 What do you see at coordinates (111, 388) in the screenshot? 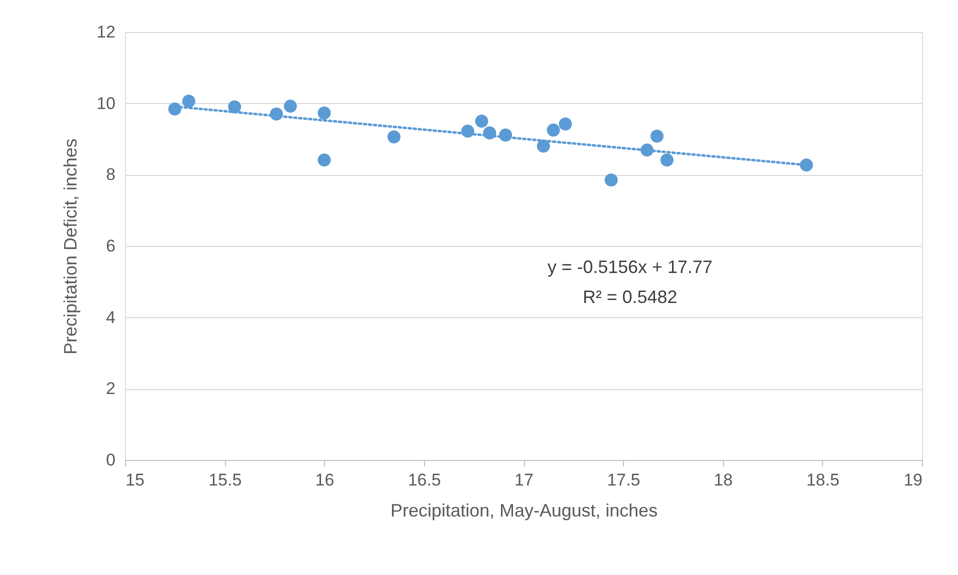
I see `y-tick-label: 2` at bounding box center [111, 388].